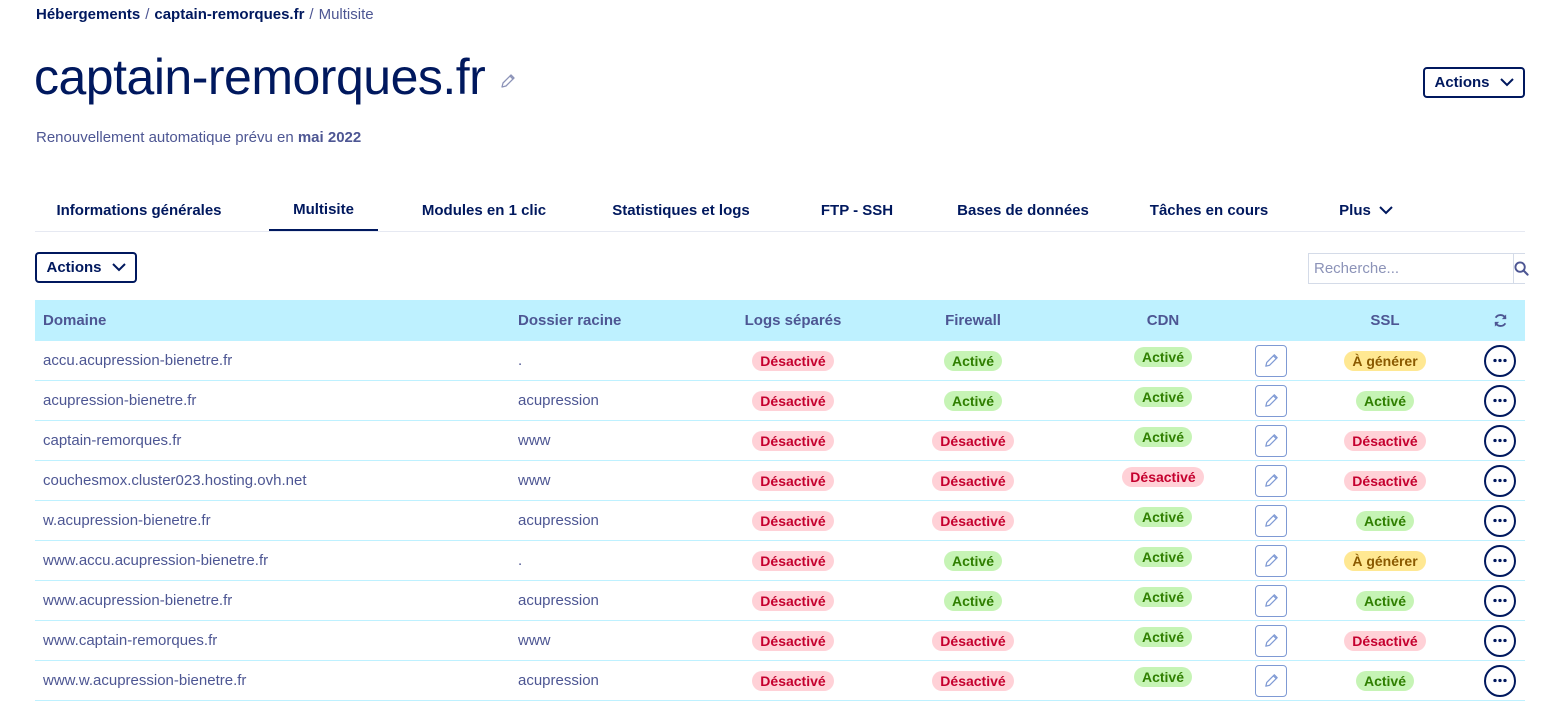 This screenshot has height=723, width=1552. What do you see at coordinates (88, 14) in the screenshot?
I see `breadcrumb-link-hosting: Hébergements` at bounding box center [88, 14].